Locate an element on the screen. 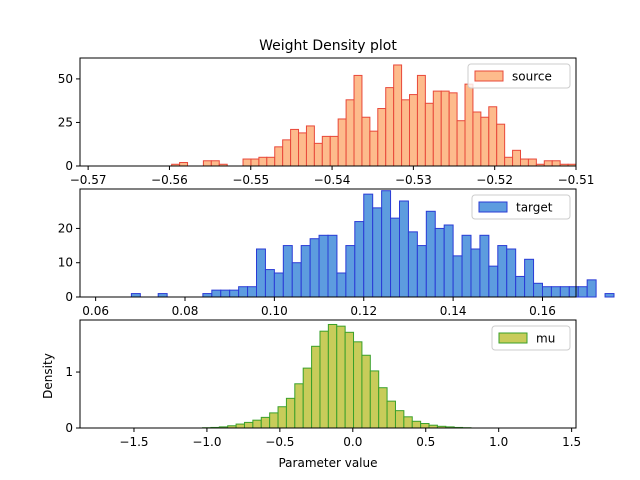 This screenshot has height=480, width=640. source-y-tick-label: 0 is located at coordinates (69, 166).